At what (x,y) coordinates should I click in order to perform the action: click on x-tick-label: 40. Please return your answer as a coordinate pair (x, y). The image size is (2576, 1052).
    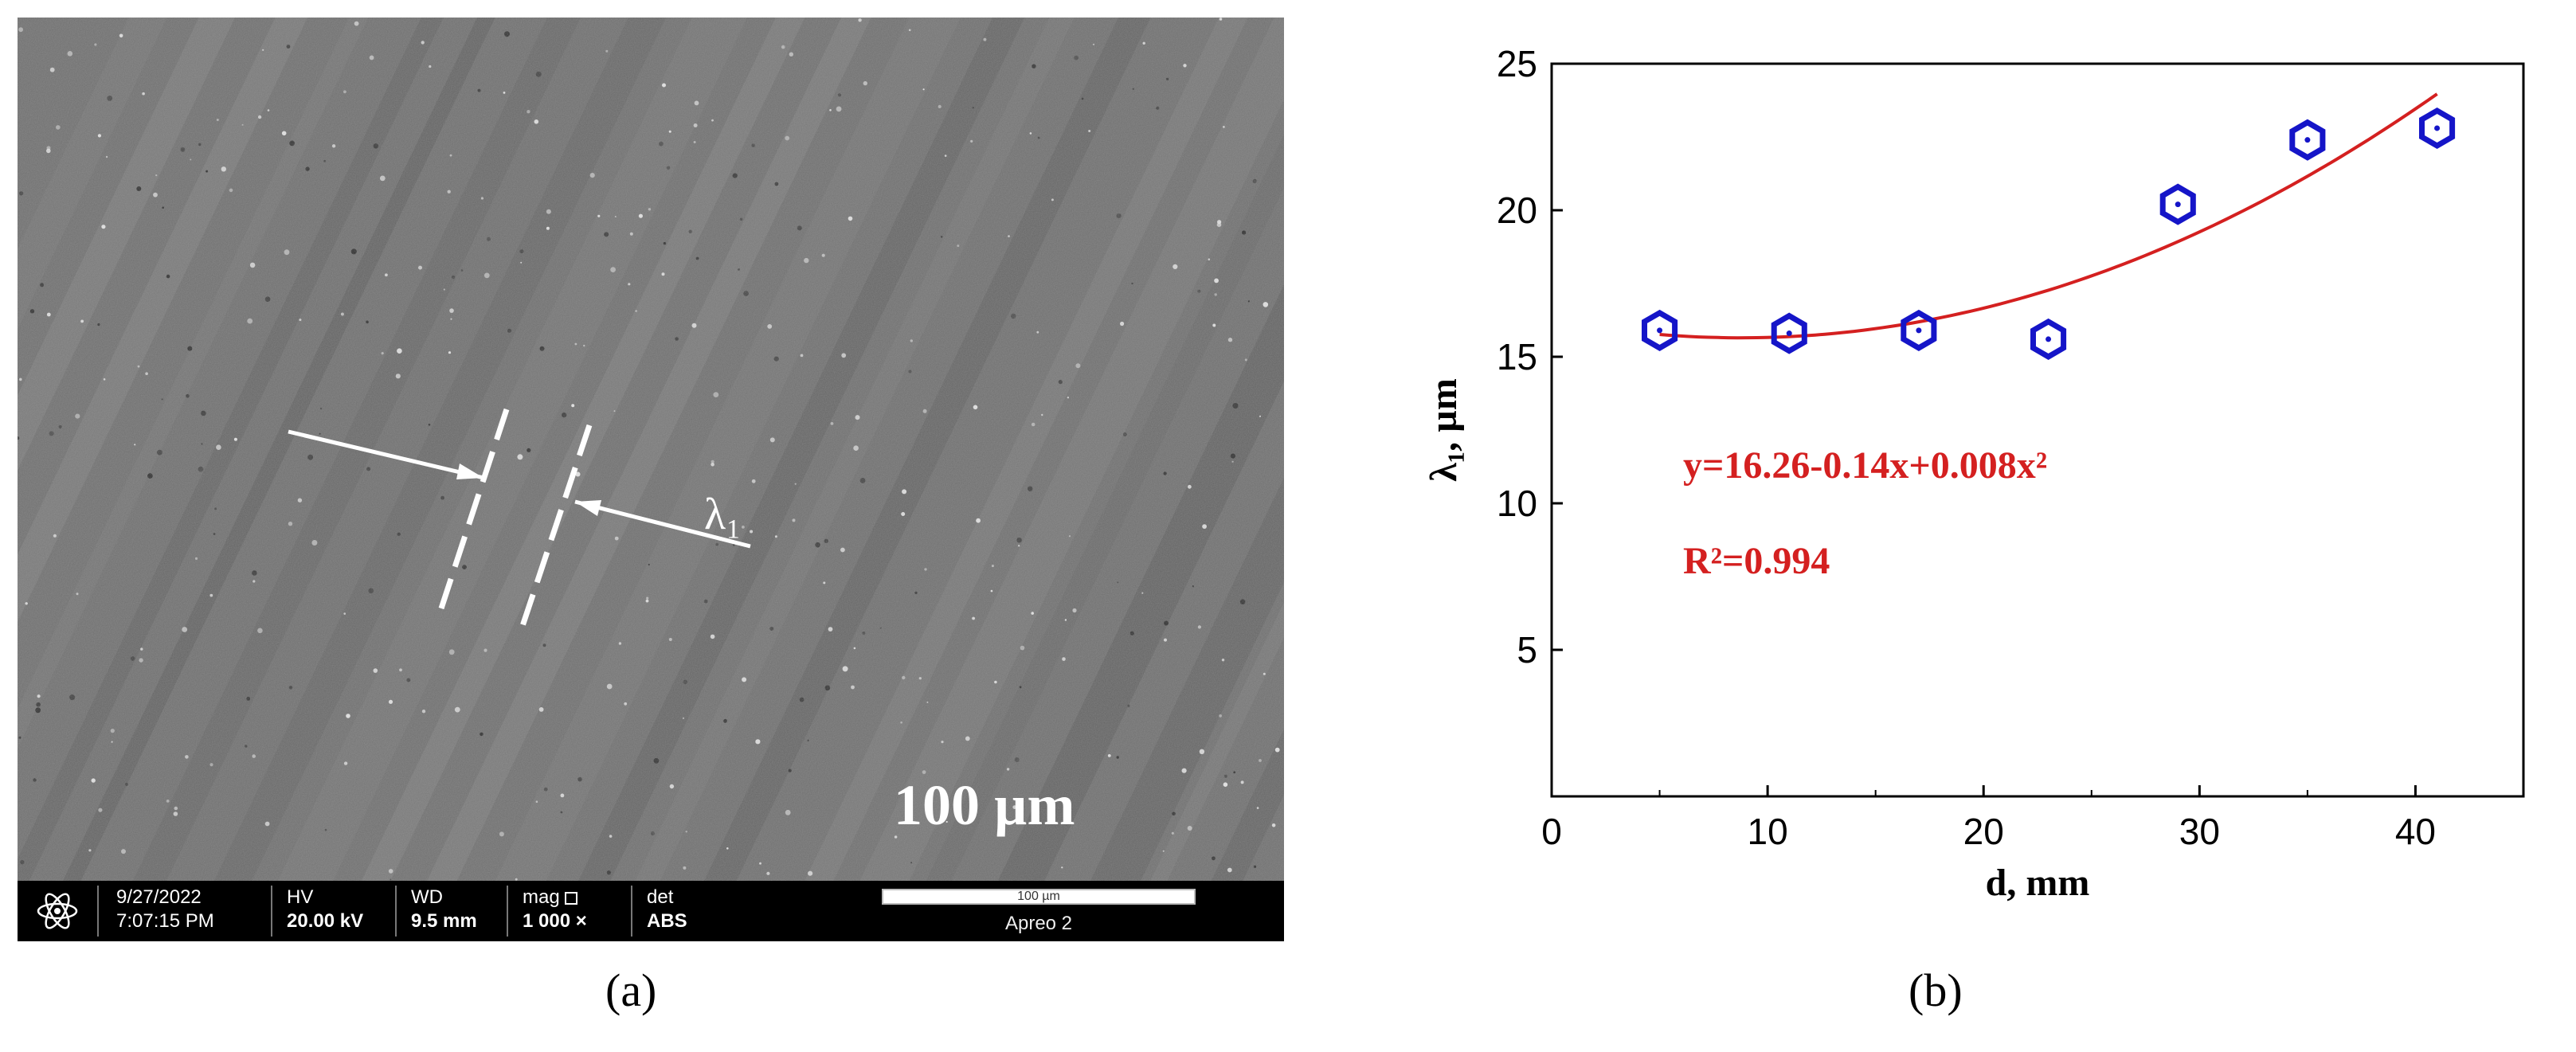
    Looking at the image, I should click on (2415, 831).